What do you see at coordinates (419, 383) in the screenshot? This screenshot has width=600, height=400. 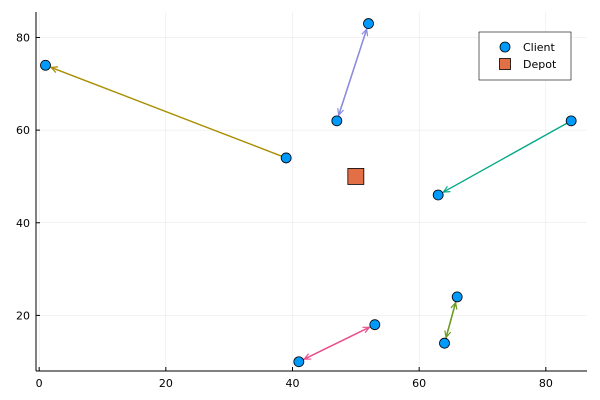 I see `x-tick-label: 60` at bounding box center [419, 383].